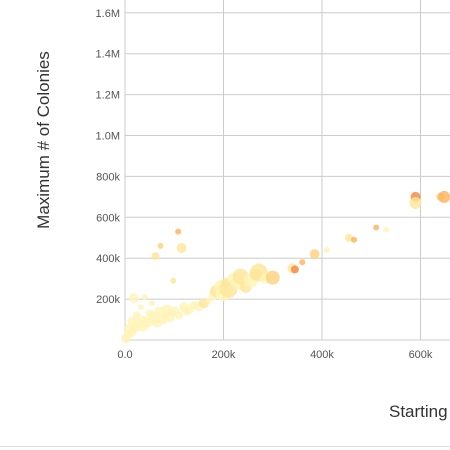 The height and width of the screenshot is (450, 450). Describe the element at coordinates (124, 355) in the screenshot. I see `x-tick-label: 0.0` at that location.